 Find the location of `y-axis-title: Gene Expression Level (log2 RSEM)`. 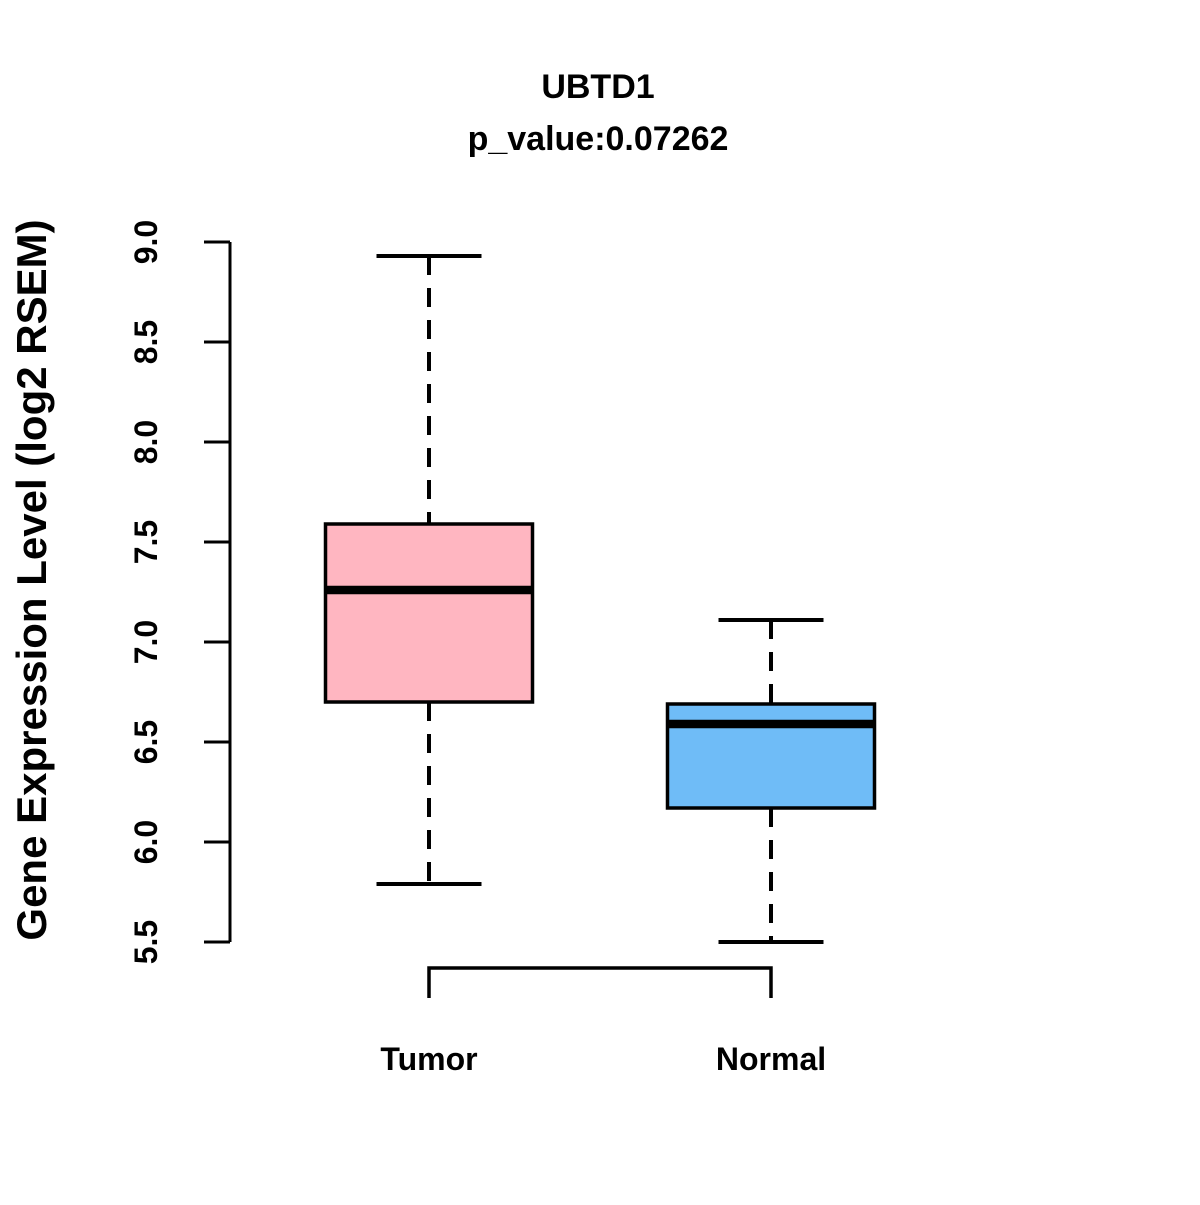

y-axis-title: Gene Expression Level (log2 RSEM) is located at coordinates (31, 579).